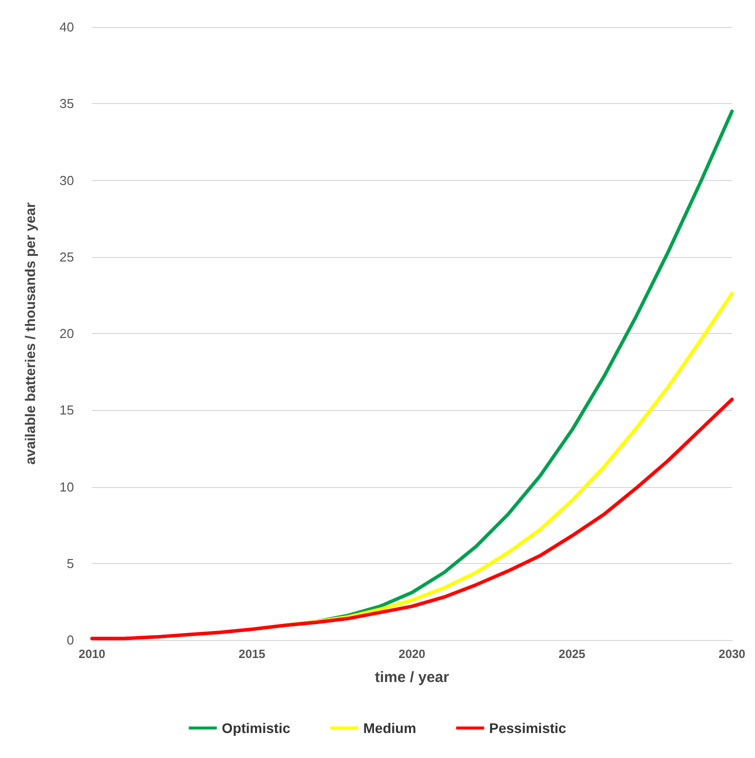  Describe the element at coordinates (67, 27) in the screenshot. I see `y-tick-label: 40` at that location.